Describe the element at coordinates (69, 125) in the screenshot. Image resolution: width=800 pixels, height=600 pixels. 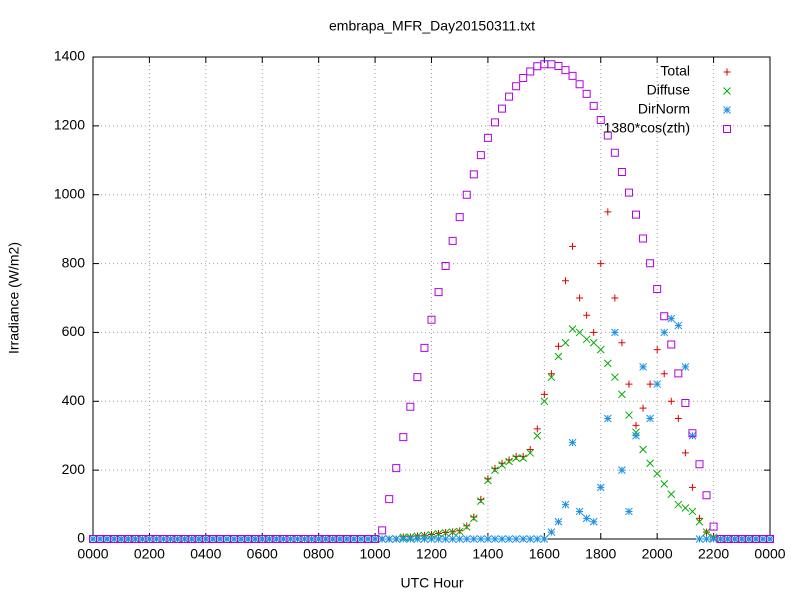
I see `y-tick-label: 1200` at that location.